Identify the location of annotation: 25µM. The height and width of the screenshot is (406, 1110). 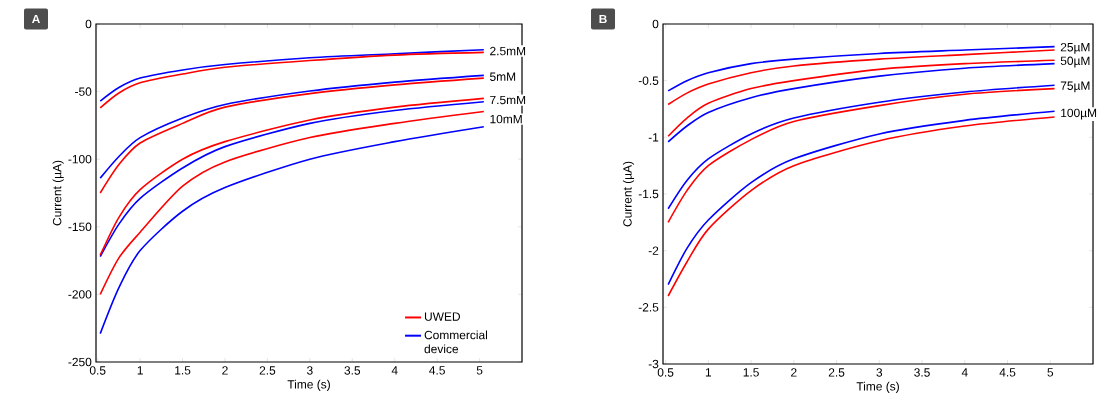
(1075, 48).